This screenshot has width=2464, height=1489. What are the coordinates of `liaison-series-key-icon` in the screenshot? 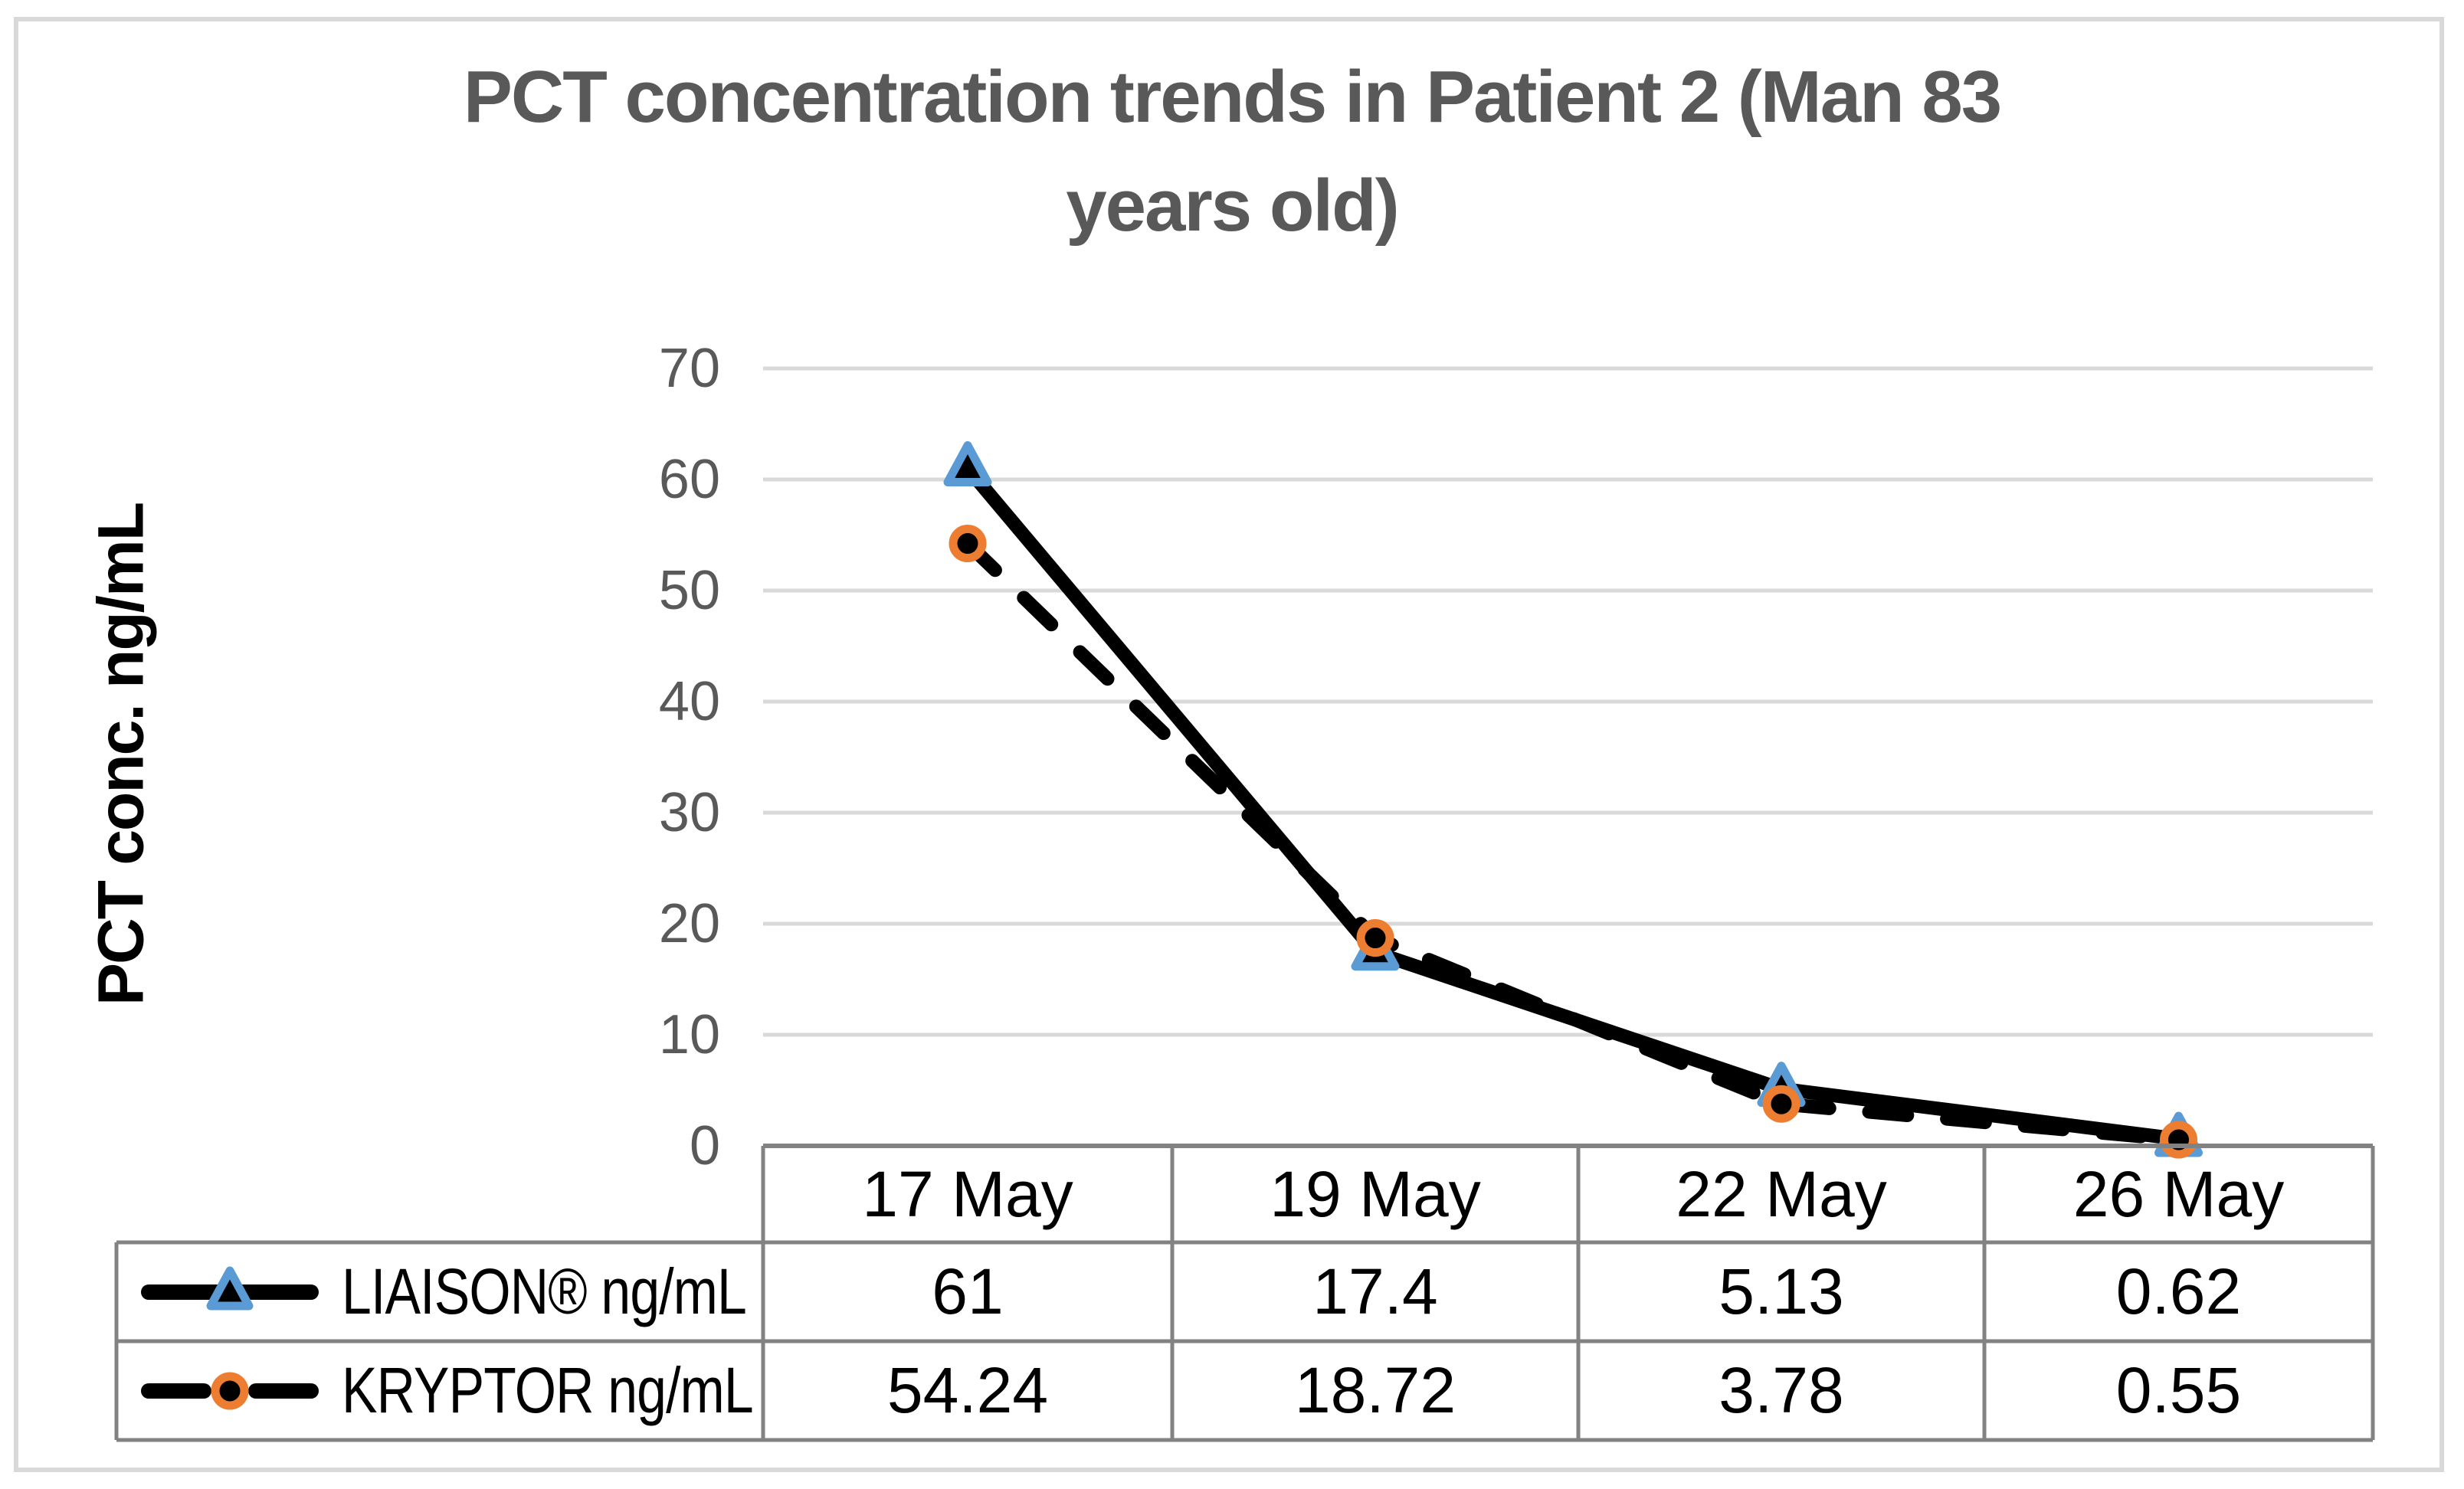 It's located at (230, 1292).